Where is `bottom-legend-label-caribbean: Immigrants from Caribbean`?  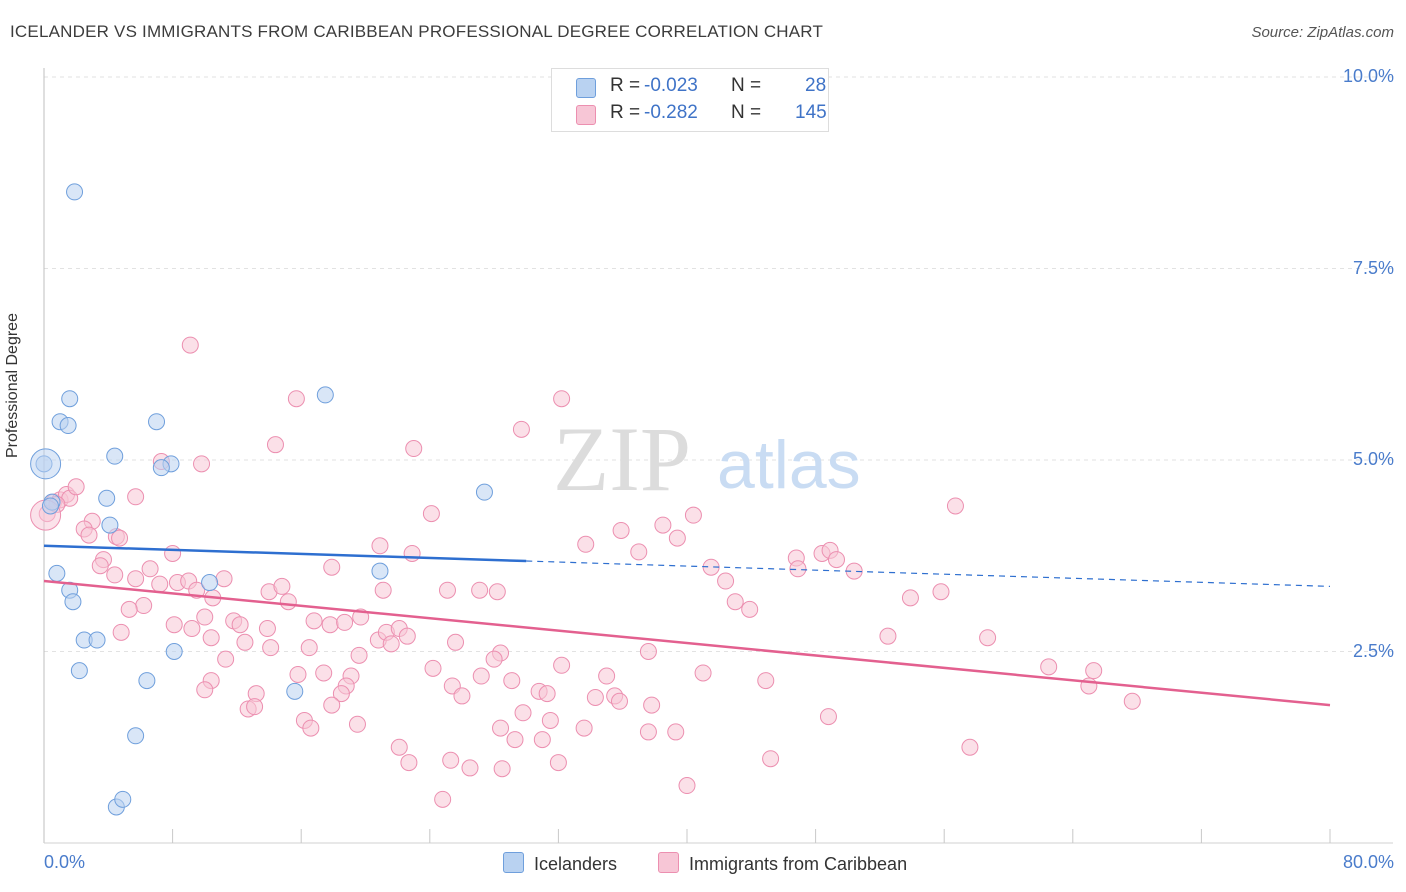
bottom-legend-label-caribbean: Immigrants from Caribbean is located at coordinates (798, 864).